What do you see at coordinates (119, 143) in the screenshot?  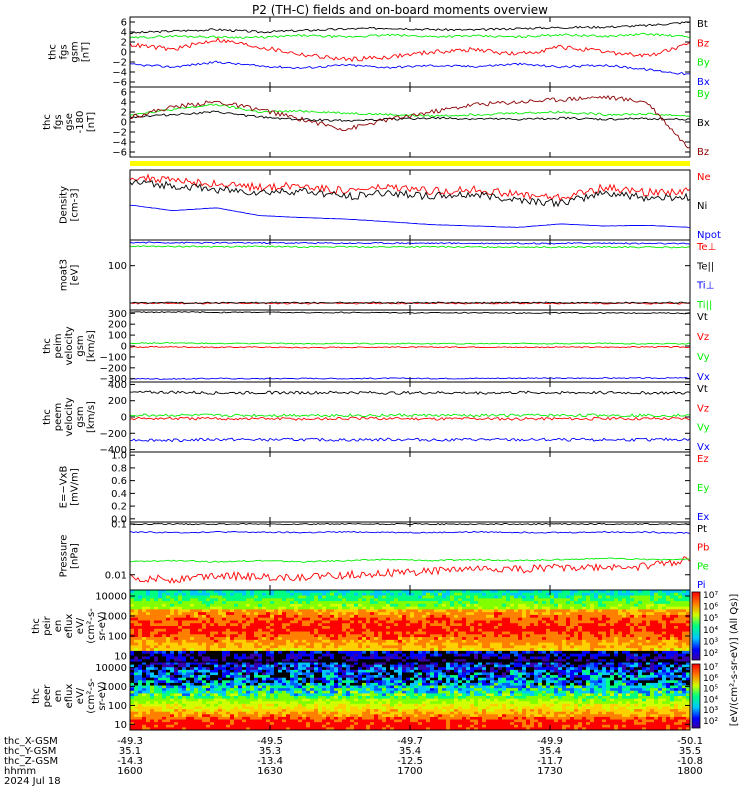 I see `y-tick-label: −4` at bounding box center [119, 143].